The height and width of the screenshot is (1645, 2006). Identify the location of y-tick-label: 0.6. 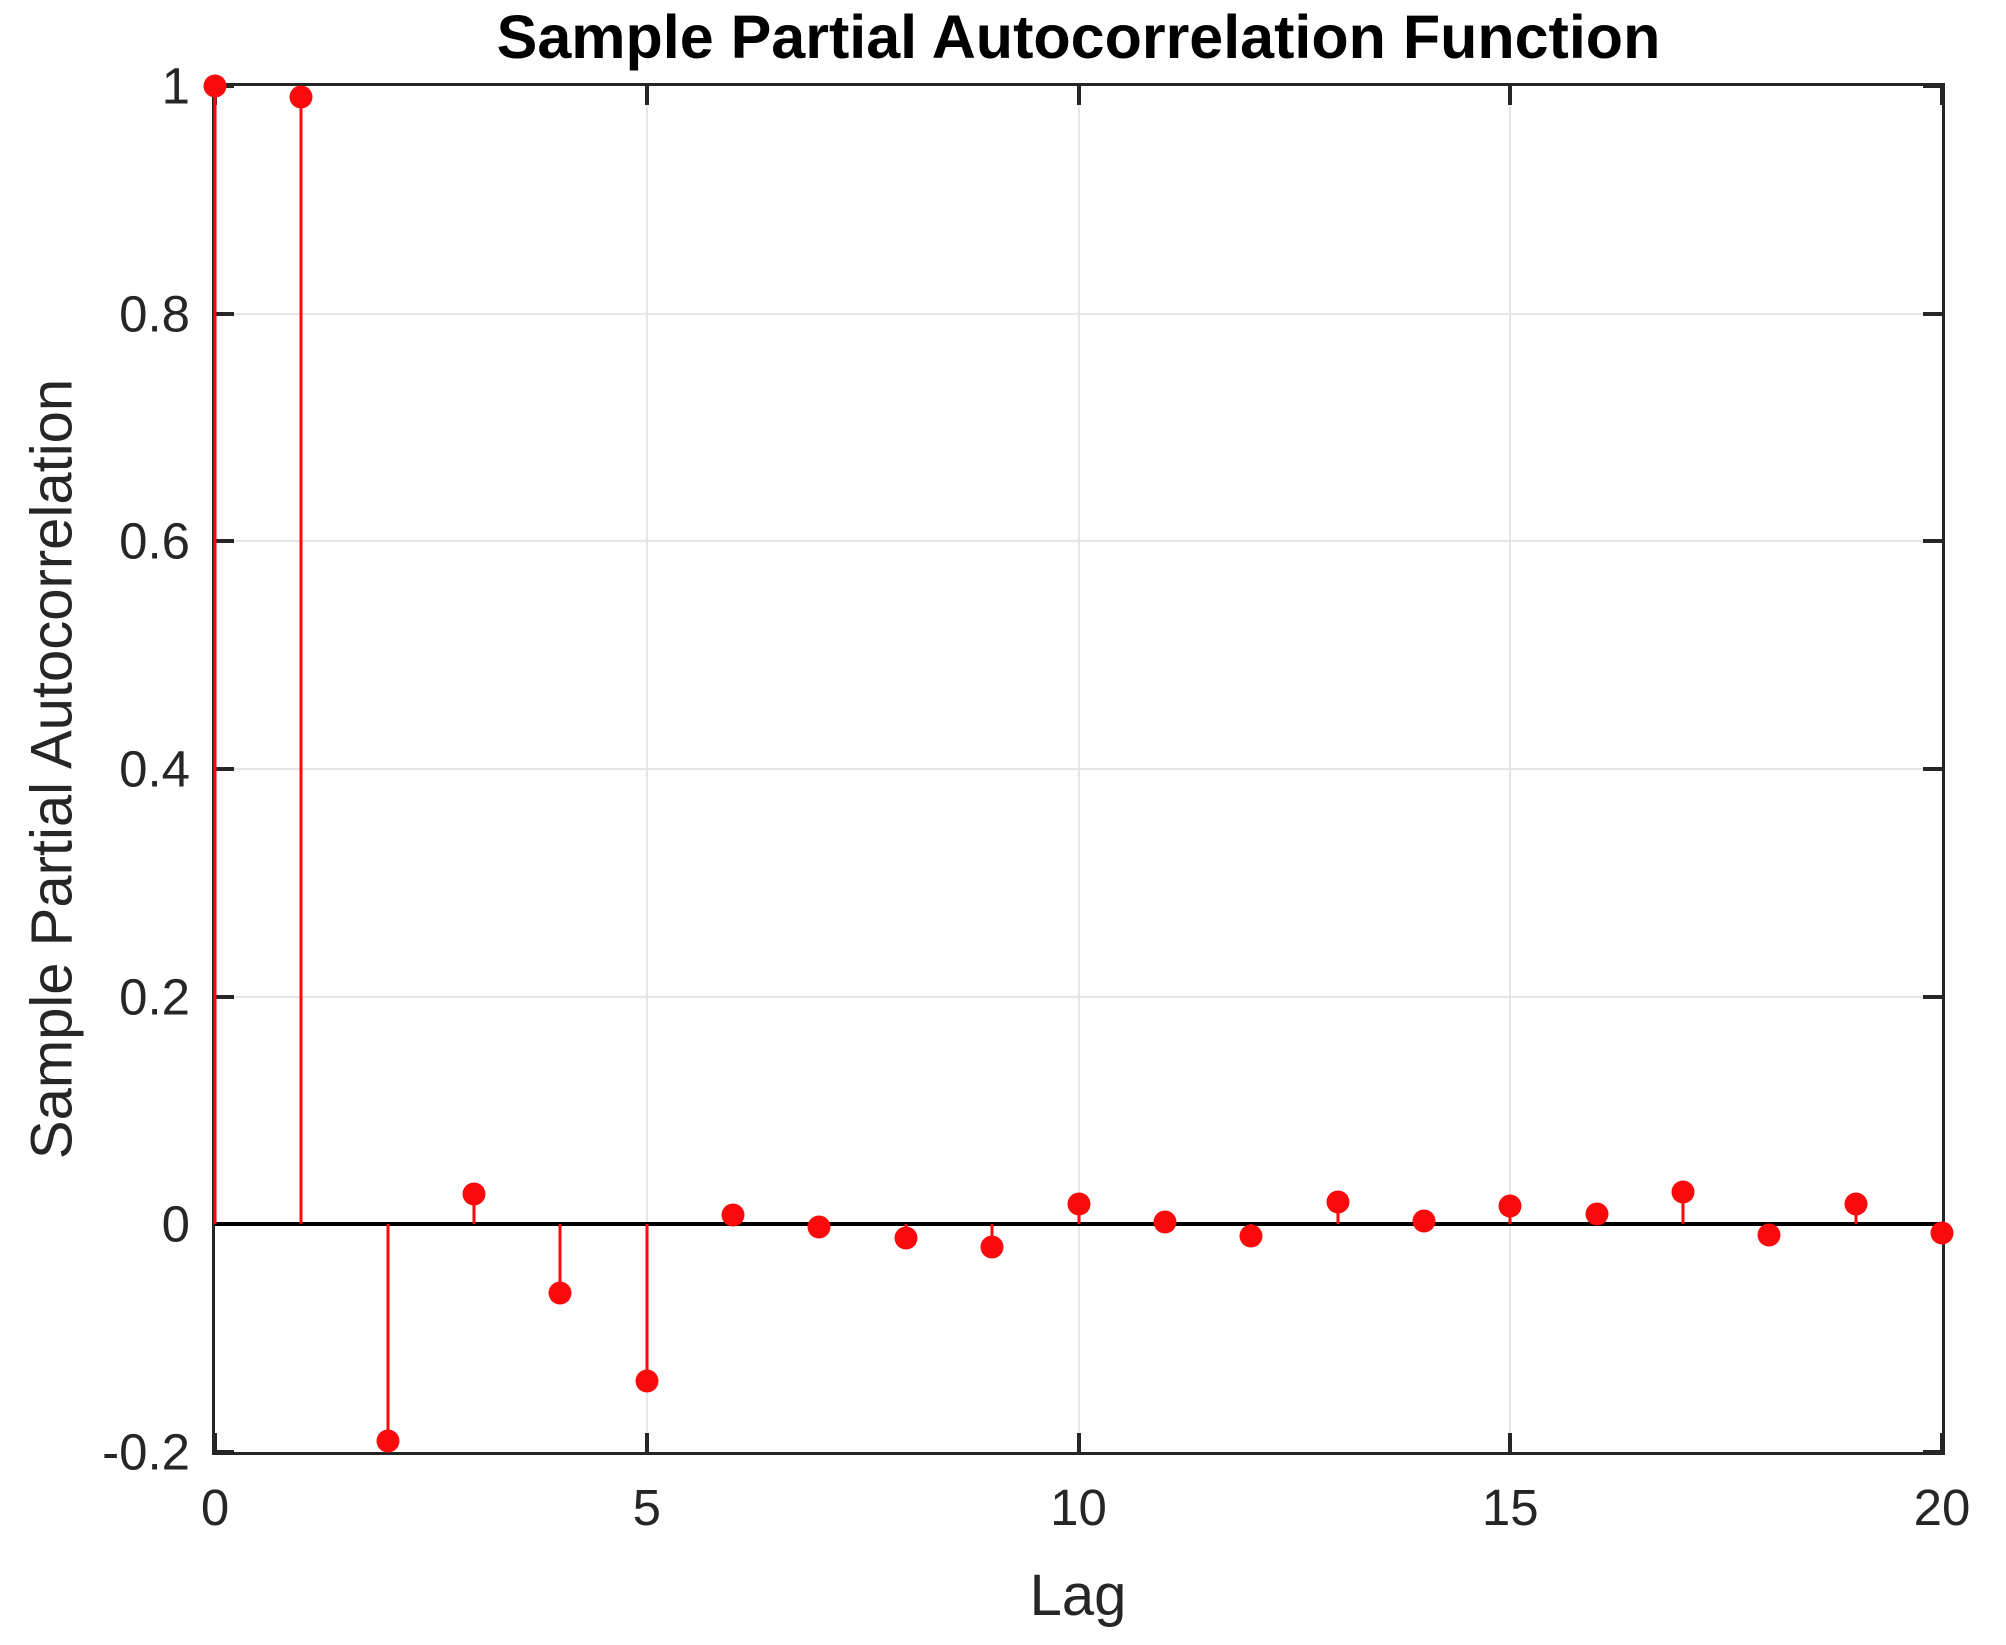
(154, 541).